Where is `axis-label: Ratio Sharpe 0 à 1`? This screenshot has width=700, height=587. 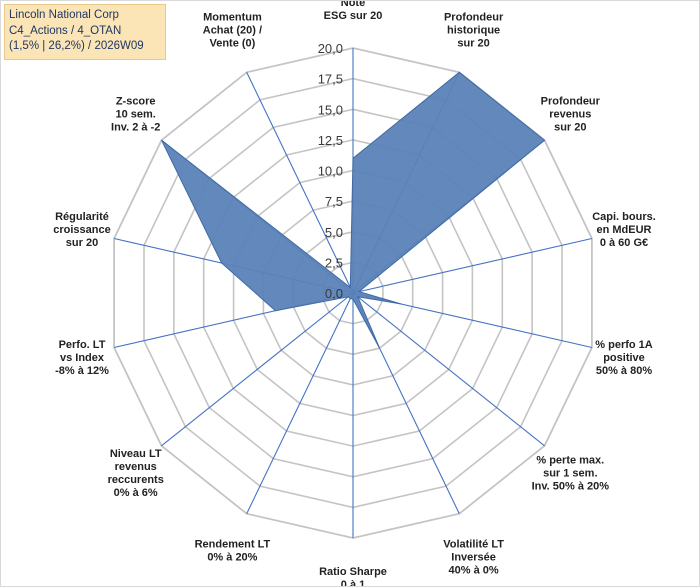 axis-label: Ratio Sharpe 0 à 1 is located at coordinates (353, 576).